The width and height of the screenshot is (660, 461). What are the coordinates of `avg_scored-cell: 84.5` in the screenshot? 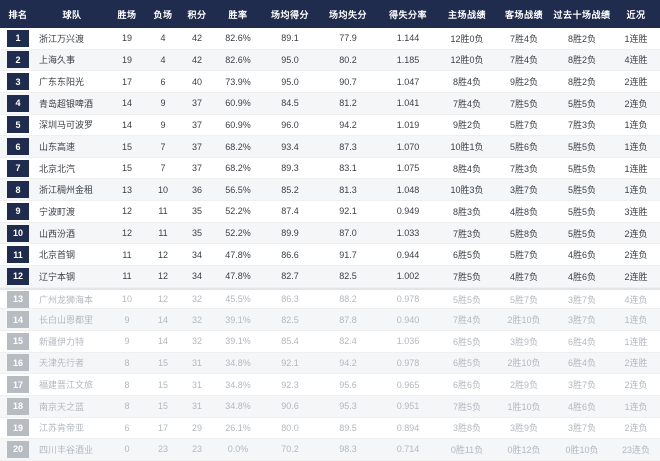 It's located at (290, 103).